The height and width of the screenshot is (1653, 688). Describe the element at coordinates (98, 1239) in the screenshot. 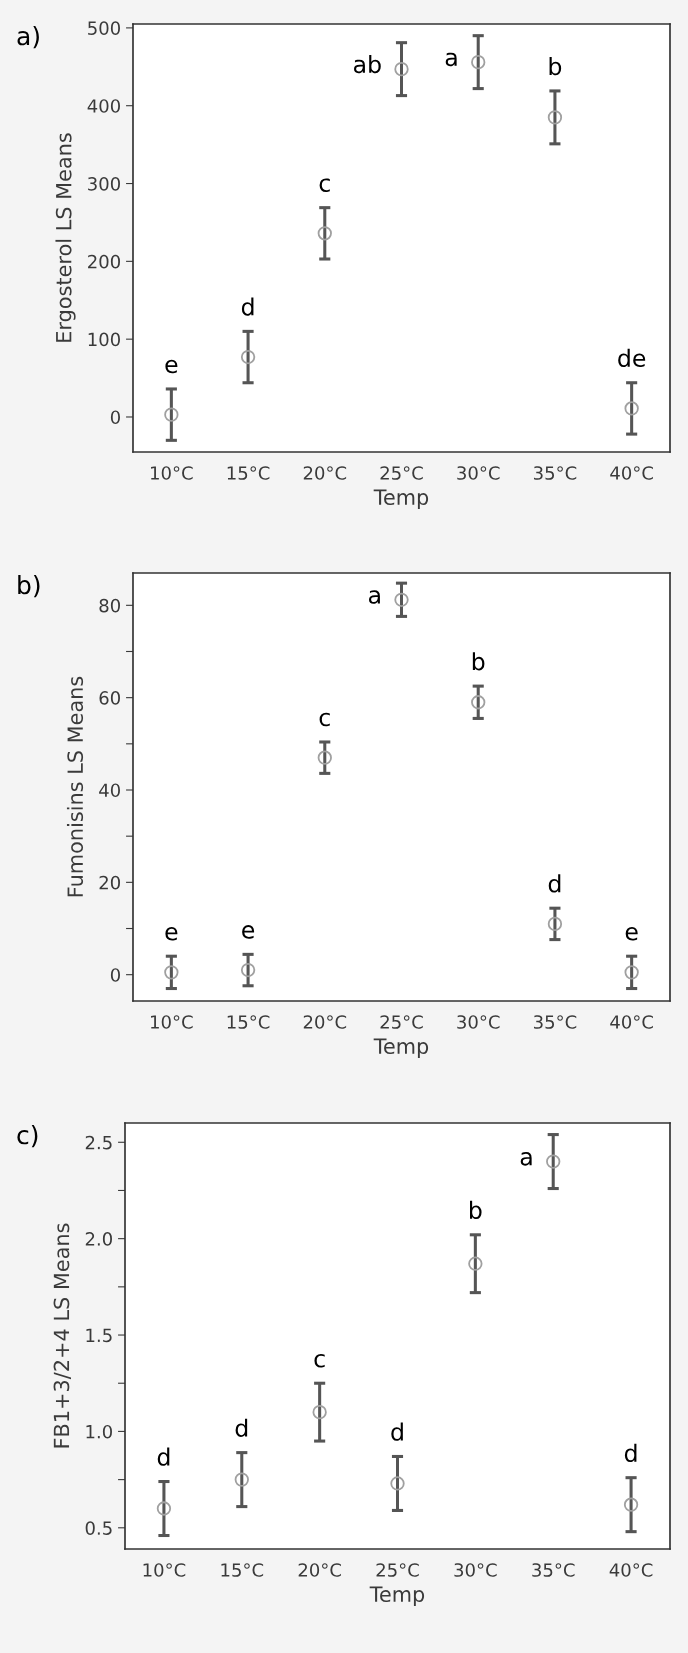

I see `y-tick-label: 2.0` at that location.